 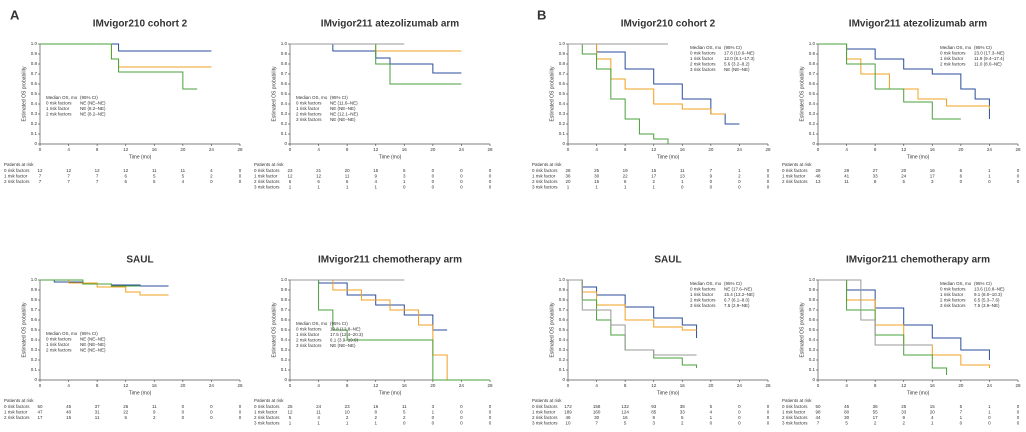 What do you see at coordinates (319, 170) in the screenshot?
I see `risk-count: 21` at bounding box center [319, 170].